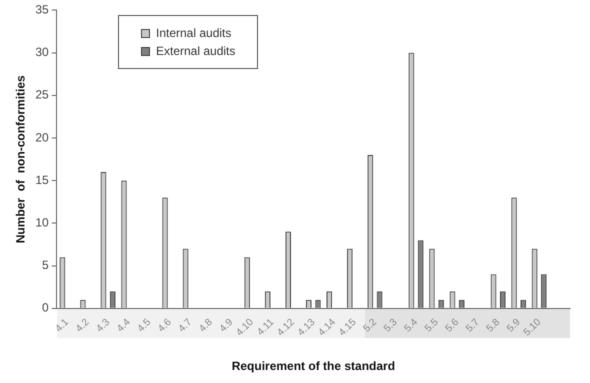 The width and height of the screenshot is (590, 383). Describe the element at coordinates (391, 325) in the screenshot. I see `x-tick-label: 5.3` at that location.